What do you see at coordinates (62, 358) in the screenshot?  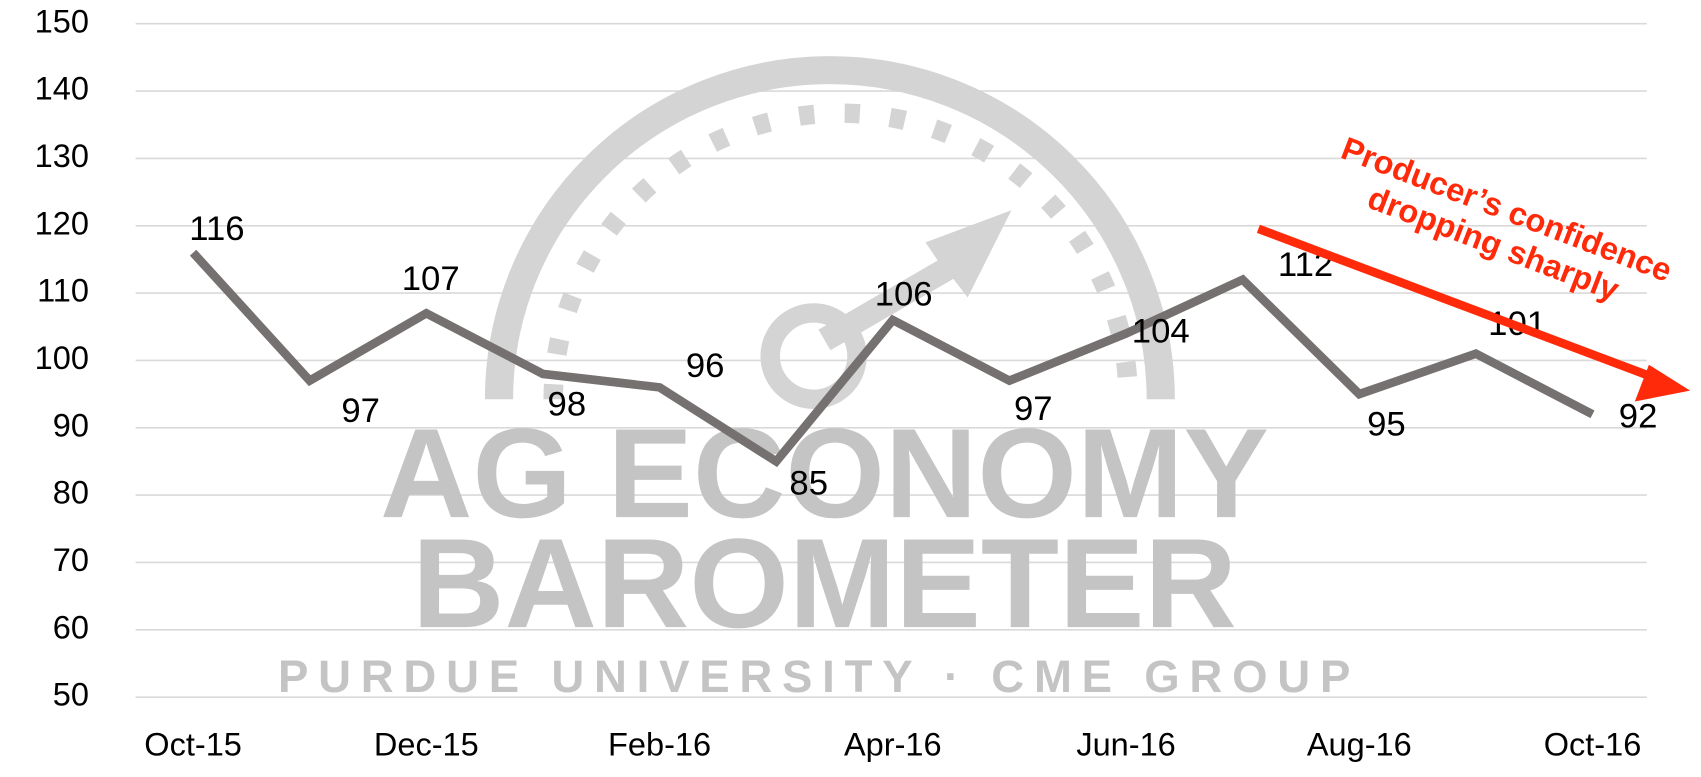 I see `y-tick-label: 100` at bounding box center [62, 358].